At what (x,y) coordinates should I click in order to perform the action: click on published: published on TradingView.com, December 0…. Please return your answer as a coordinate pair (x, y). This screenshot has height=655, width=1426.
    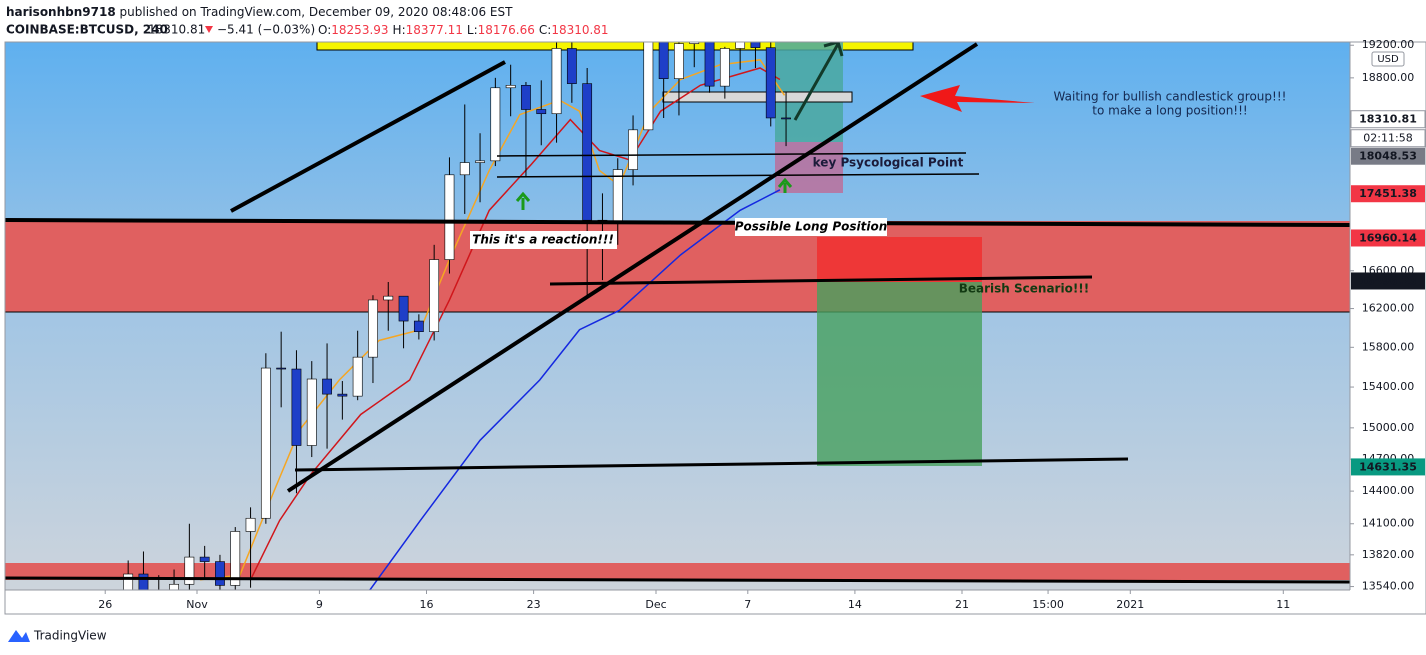
    Looking at the image, I should click on (317, 12).